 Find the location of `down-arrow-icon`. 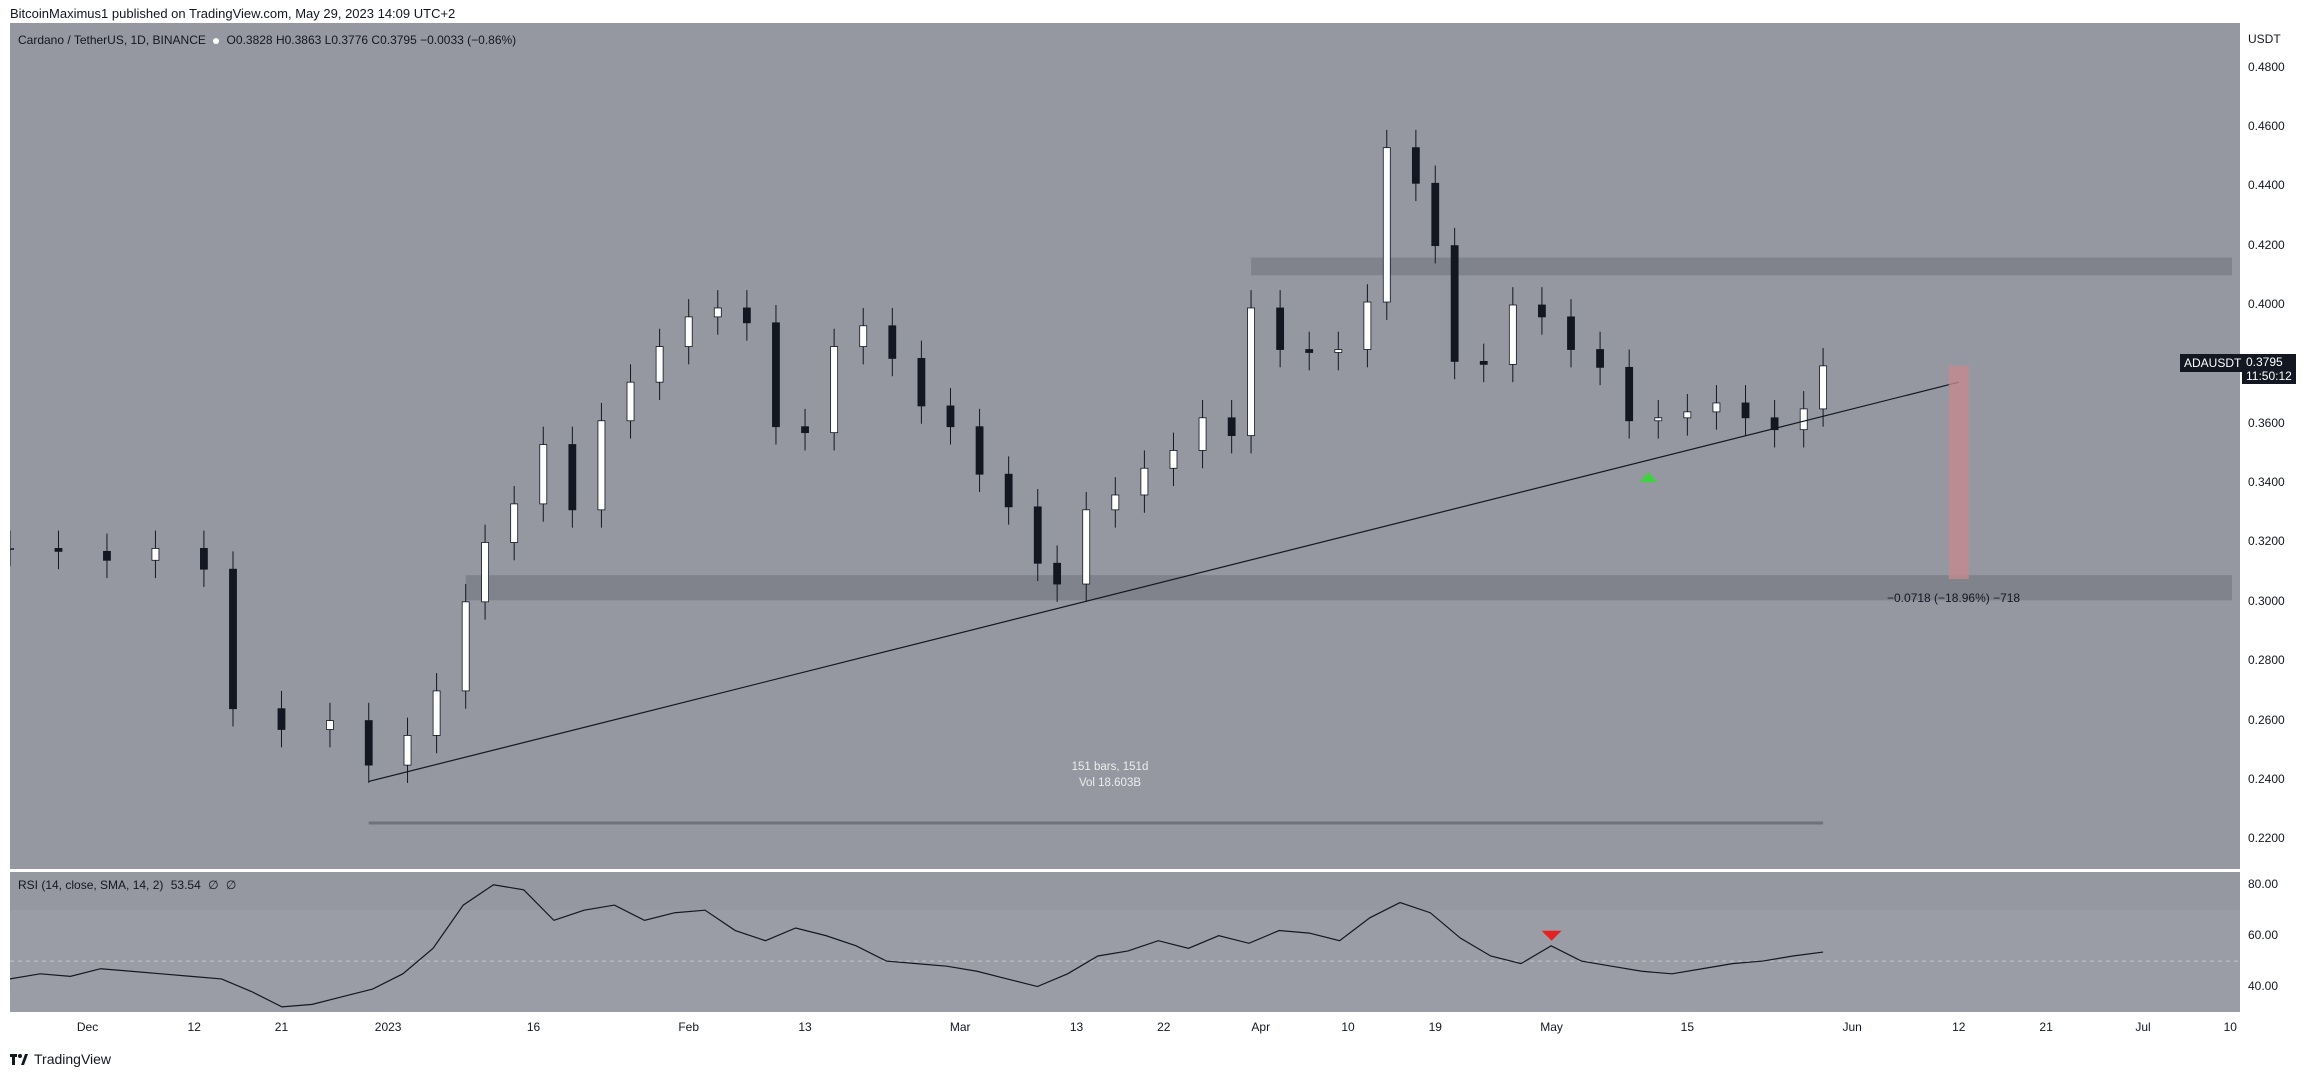

down-arrow-icon is located at coordinates (1551, 935).